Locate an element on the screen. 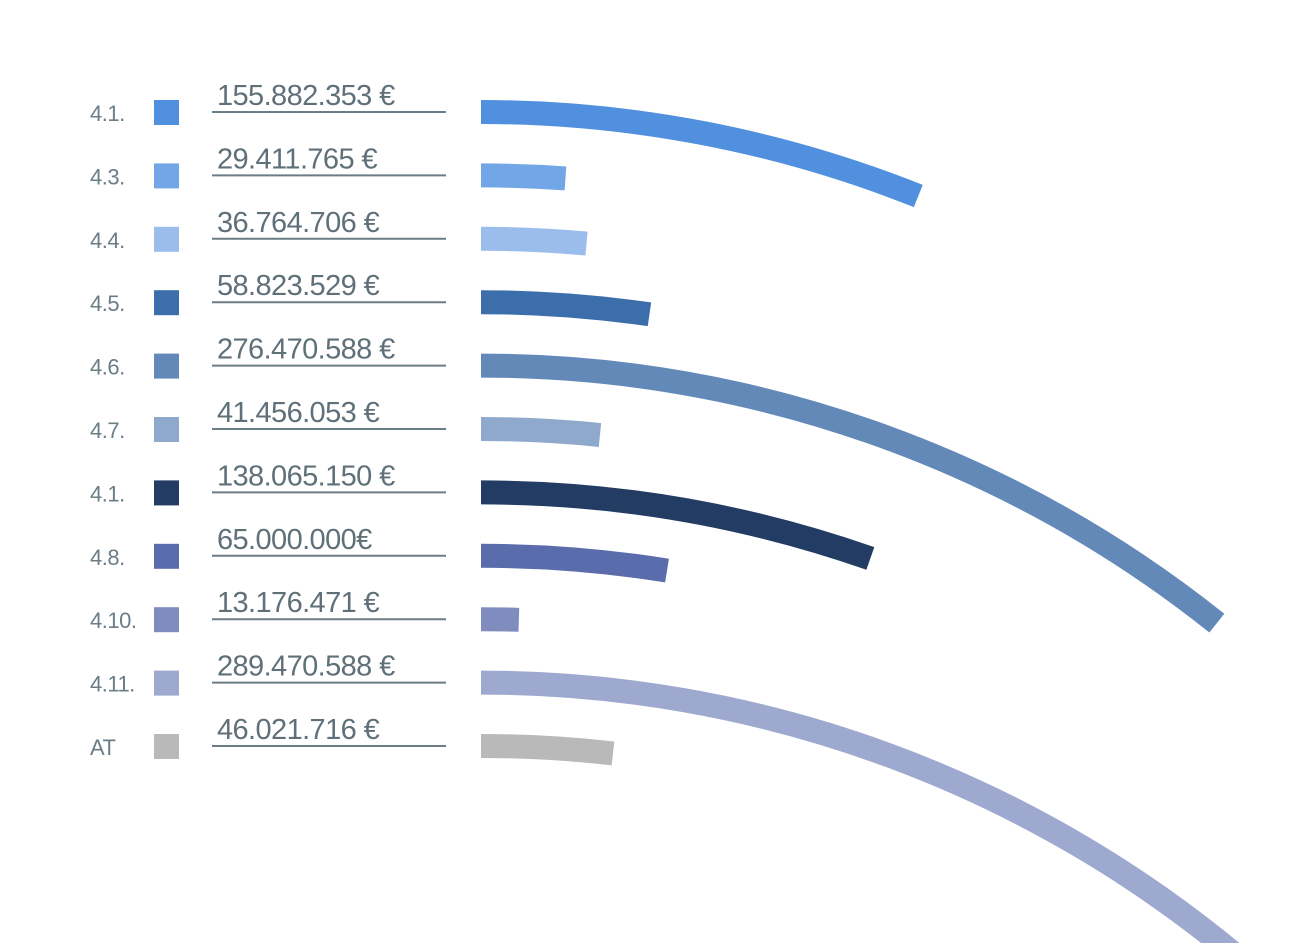 This screenshot has height=943, width=1293. category-label: 4.10. is located at coordinates (113, 620).